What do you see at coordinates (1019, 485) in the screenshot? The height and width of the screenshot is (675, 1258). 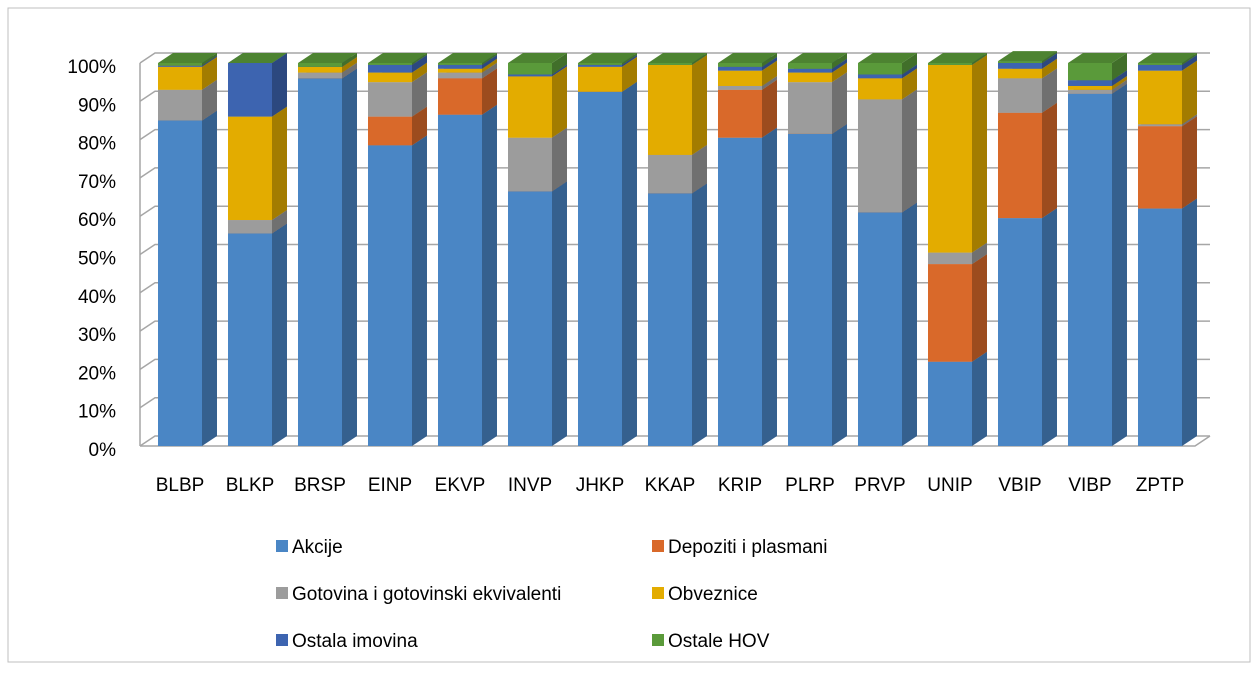 I see `x-tick-label: VBIP` at bounding box center [1019, 485].